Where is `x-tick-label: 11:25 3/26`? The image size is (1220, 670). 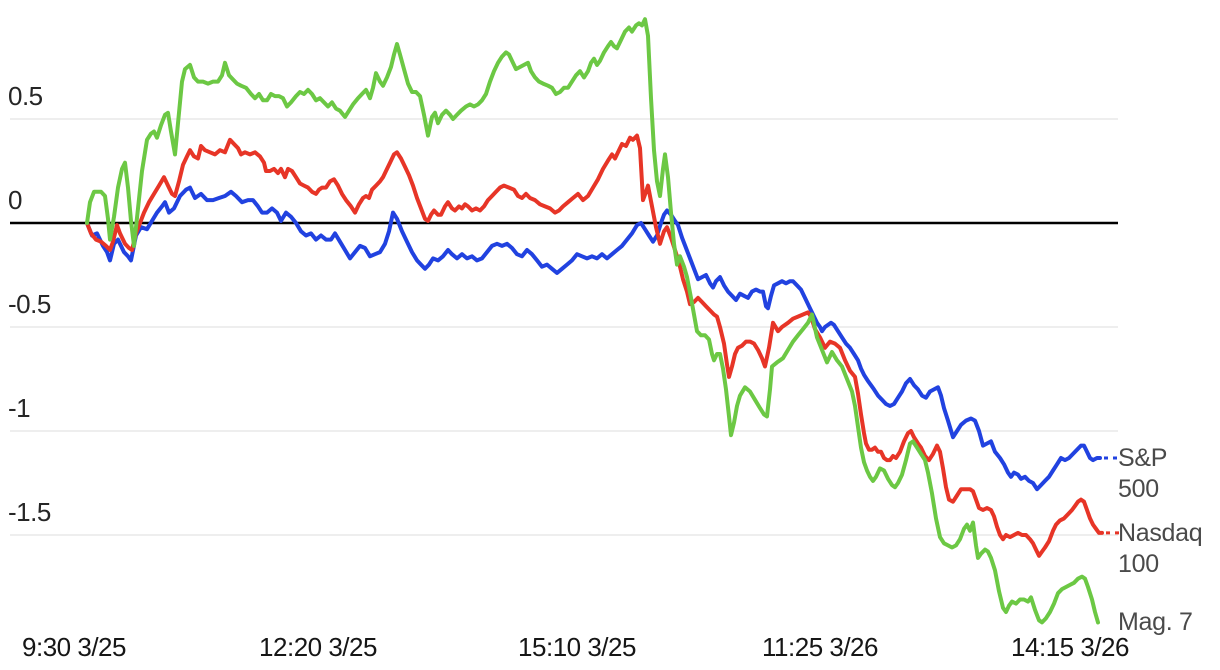 x-tick-label: 11:25 3/26 is located at coordinates (820, 647).